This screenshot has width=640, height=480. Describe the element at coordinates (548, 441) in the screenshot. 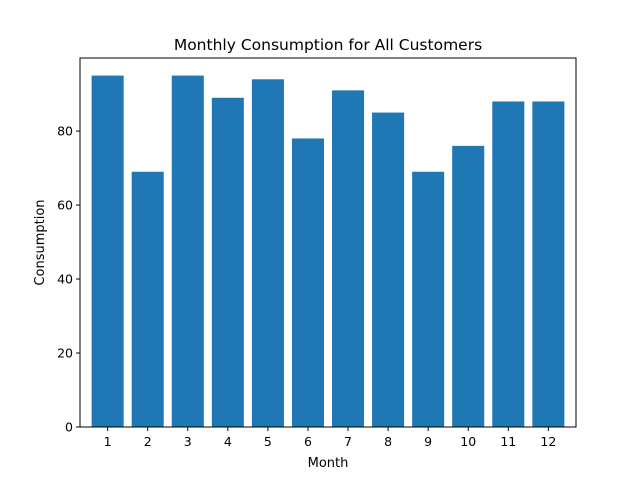

I see `x-tick-label: 12` at that location.